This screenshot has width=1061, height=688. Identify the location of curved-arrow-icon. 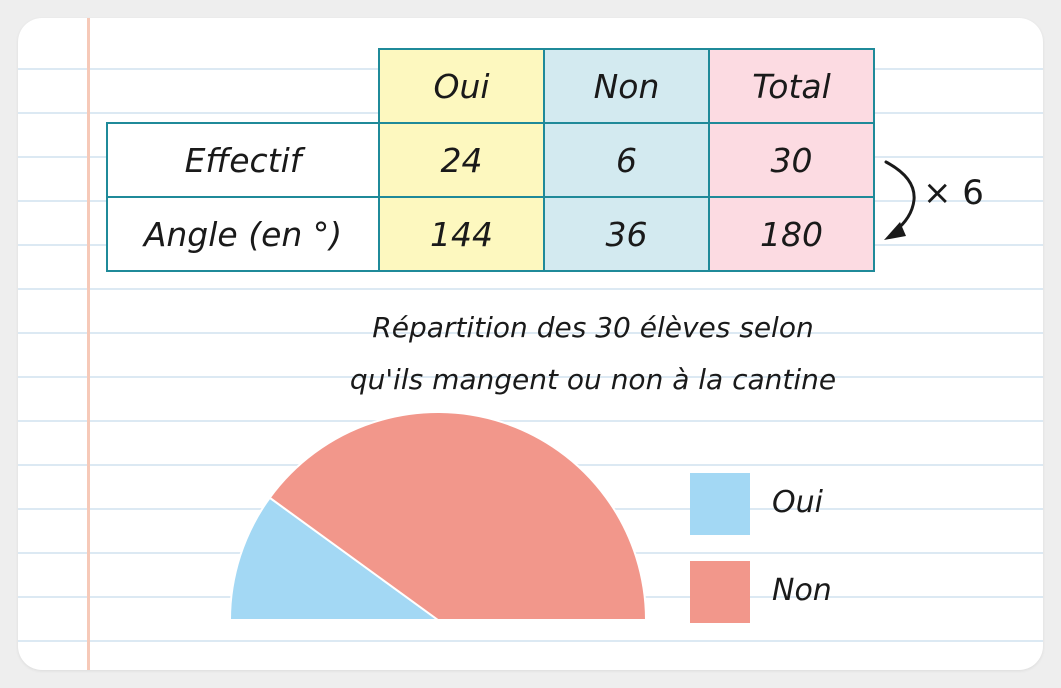
(900, 200).